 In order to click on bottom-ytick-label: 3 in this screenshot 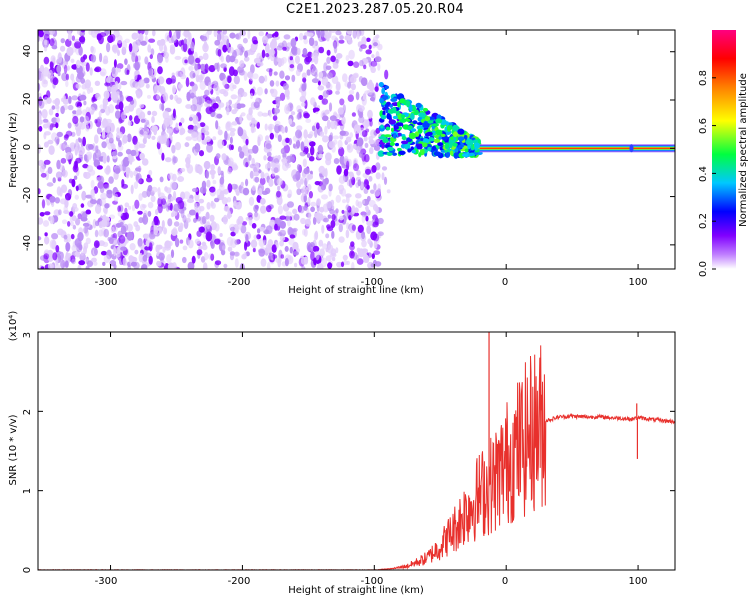, I will do `click(27, 335)`.